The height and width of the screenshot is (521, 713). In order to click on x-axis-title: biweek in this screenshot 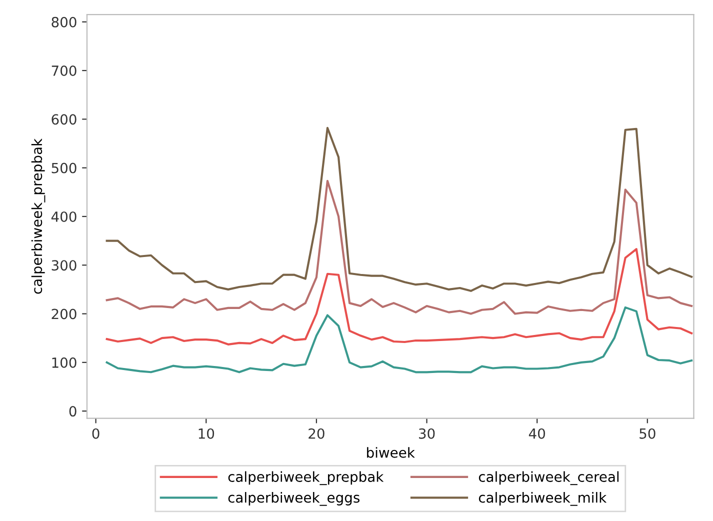, I will do `click(391, 452)`.